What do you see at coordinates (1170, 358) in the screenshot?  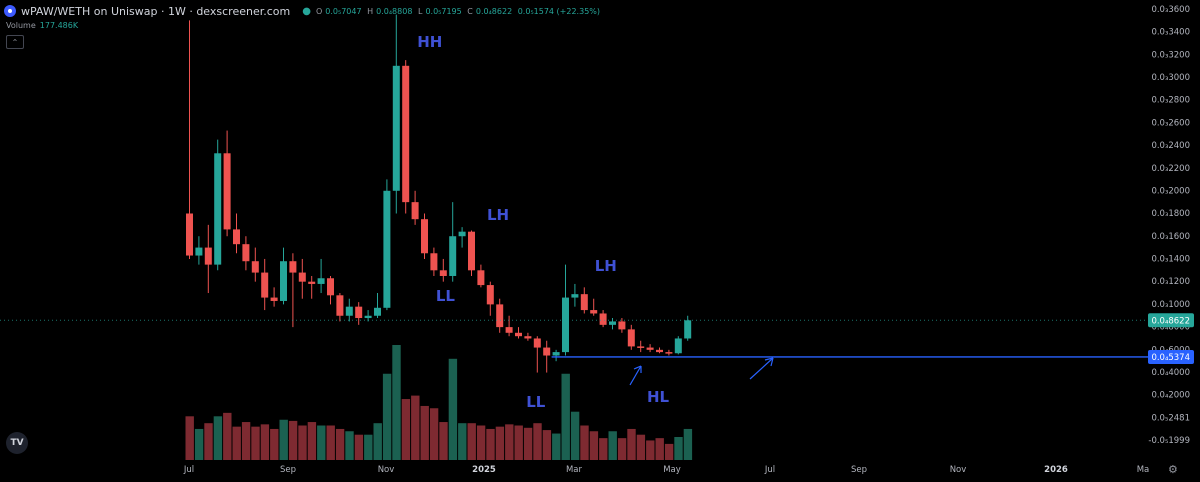 I see `svg-text: 0.0₄5374` at bounding box center [1170, 358].